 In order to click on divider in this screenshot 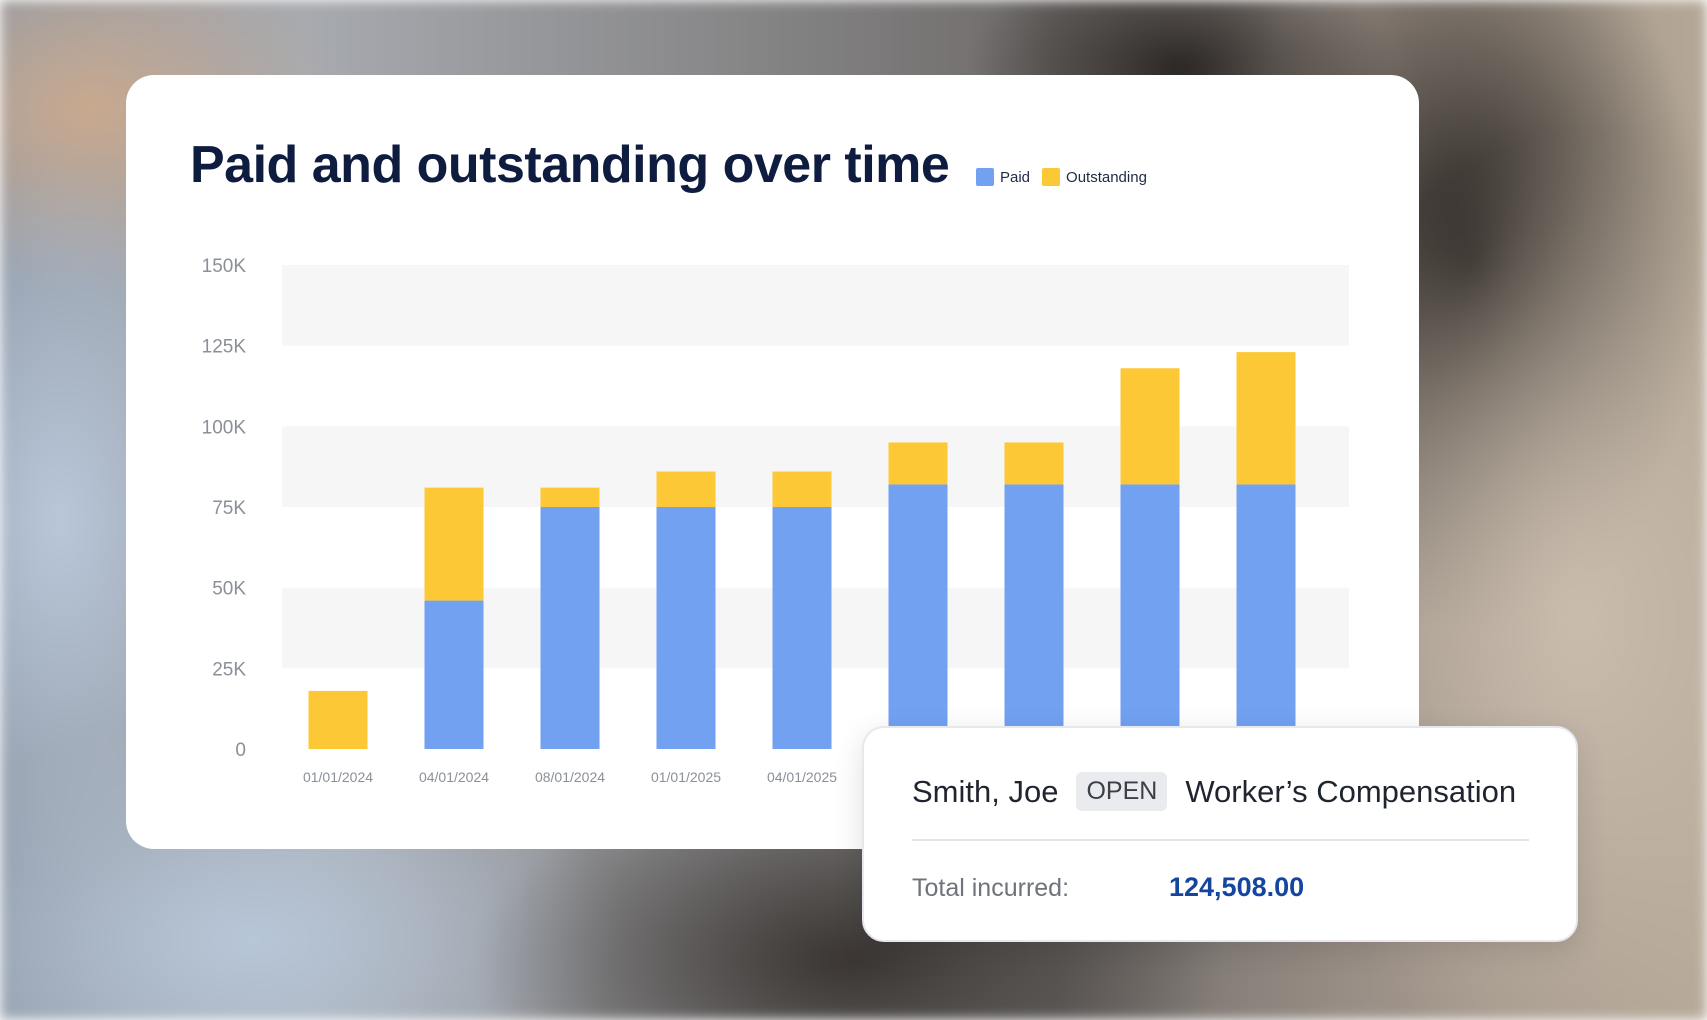, I will do `click(1220, 840)`.